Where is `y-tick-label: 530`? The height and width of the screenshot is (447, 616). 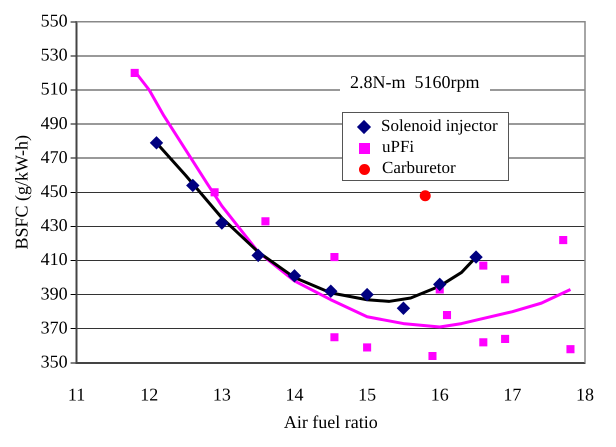 y-tick-label: 530 is located at coordinates (54, 54).